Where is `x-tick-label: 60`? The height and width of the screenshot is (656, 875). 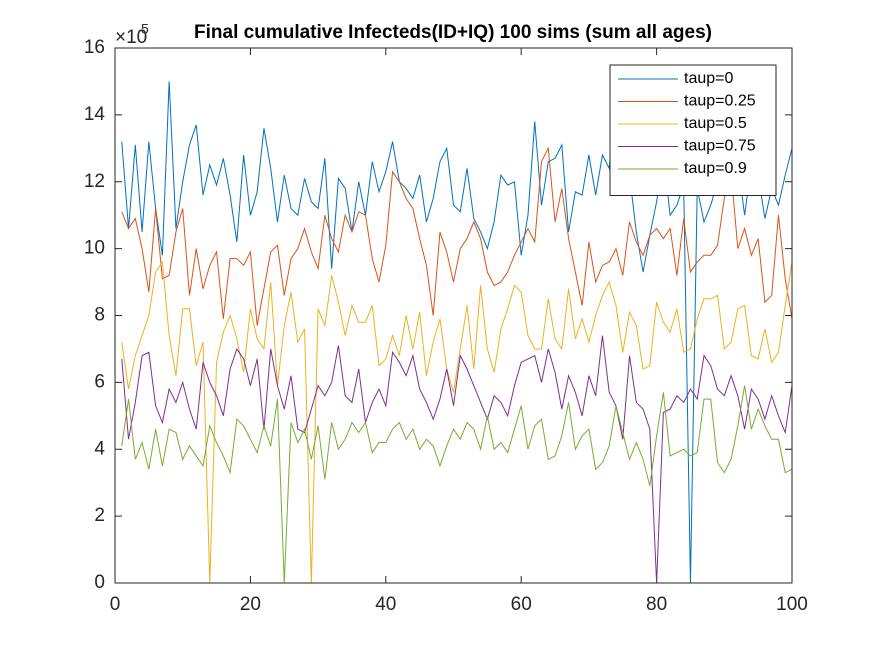 x-tick-label: 60 is located at coordinates (521, 604).